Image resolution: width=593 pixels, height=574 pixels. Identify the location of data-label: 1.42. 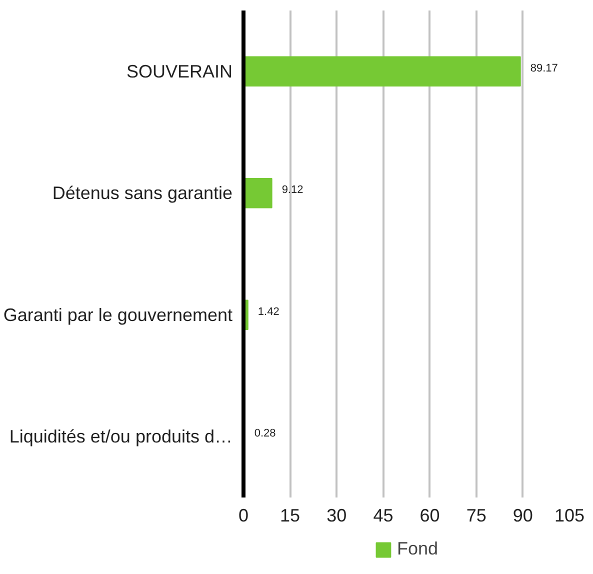
(269, 312).